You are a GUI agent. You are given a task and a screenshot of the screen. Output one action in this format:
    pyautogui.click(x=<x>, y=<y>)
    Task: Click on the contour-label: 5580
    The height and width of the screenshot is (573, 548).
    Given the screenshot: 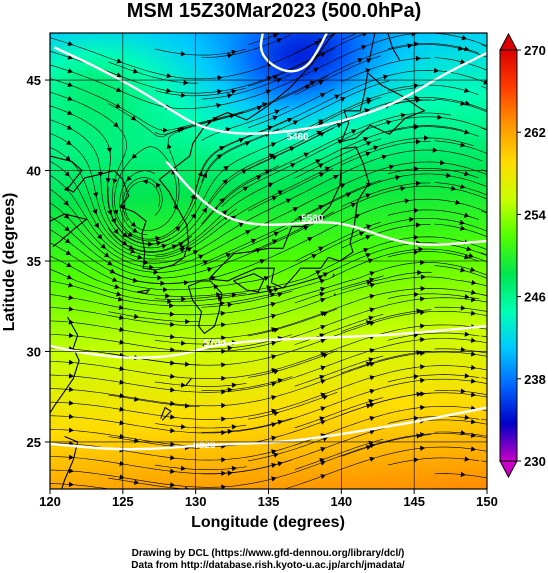 What is the action you would take?
    pyautogui.click(x=312, y=219)
    